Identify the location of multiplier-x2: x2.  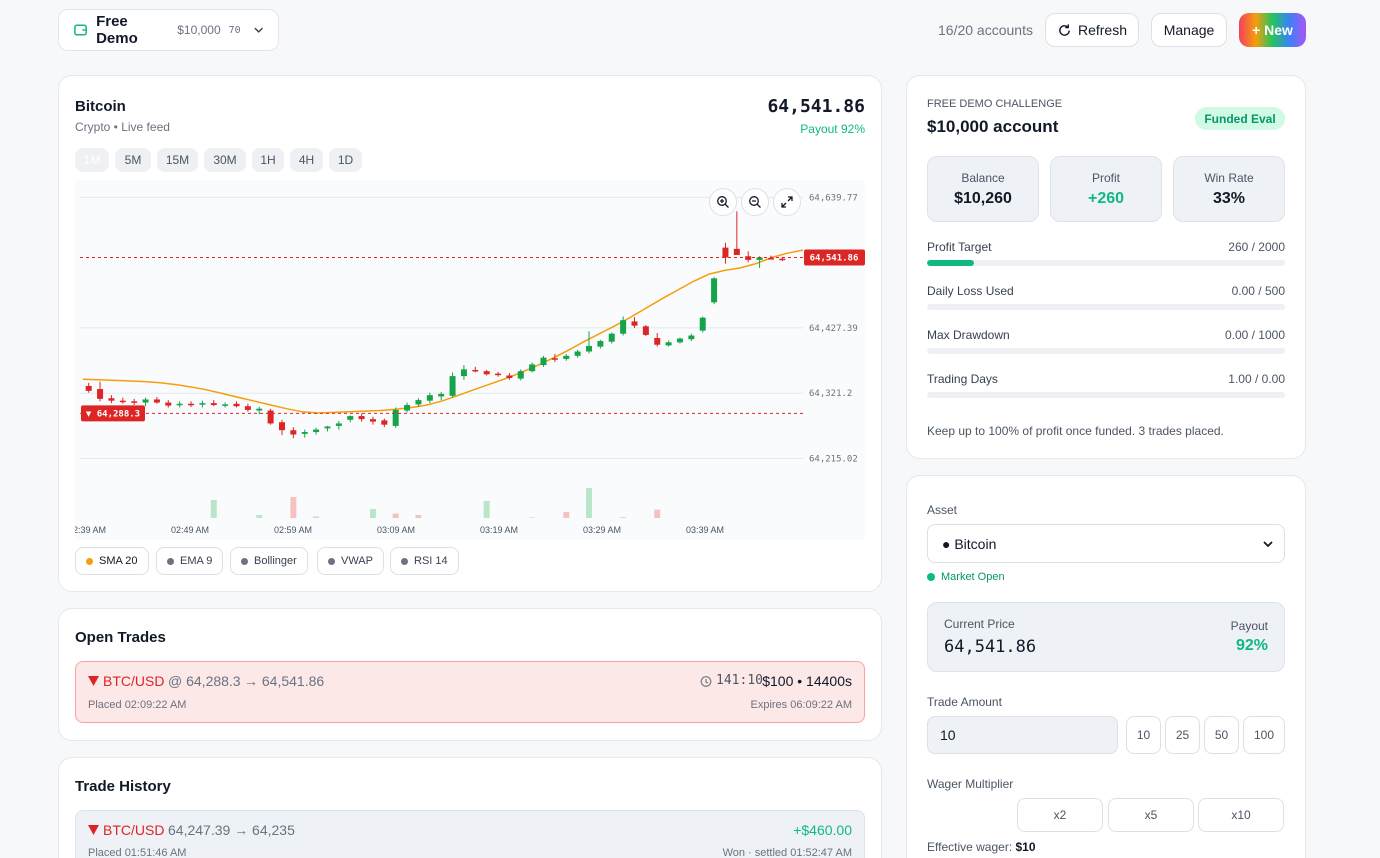
(1060, 815).